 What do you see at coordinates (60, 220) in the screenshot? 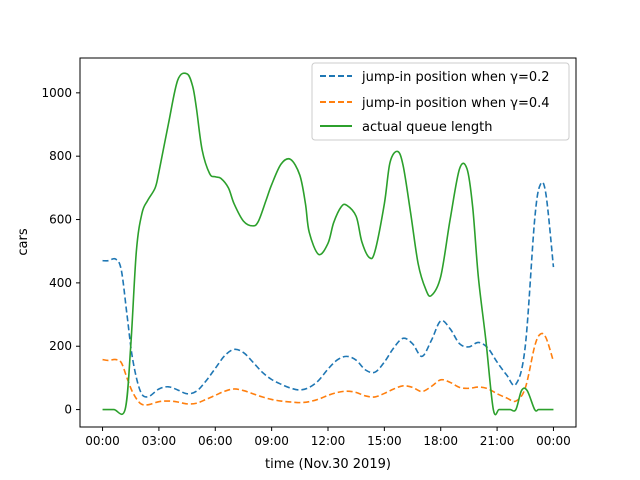
I see `y-tick-label: 600` at bounding box center [60, 220].